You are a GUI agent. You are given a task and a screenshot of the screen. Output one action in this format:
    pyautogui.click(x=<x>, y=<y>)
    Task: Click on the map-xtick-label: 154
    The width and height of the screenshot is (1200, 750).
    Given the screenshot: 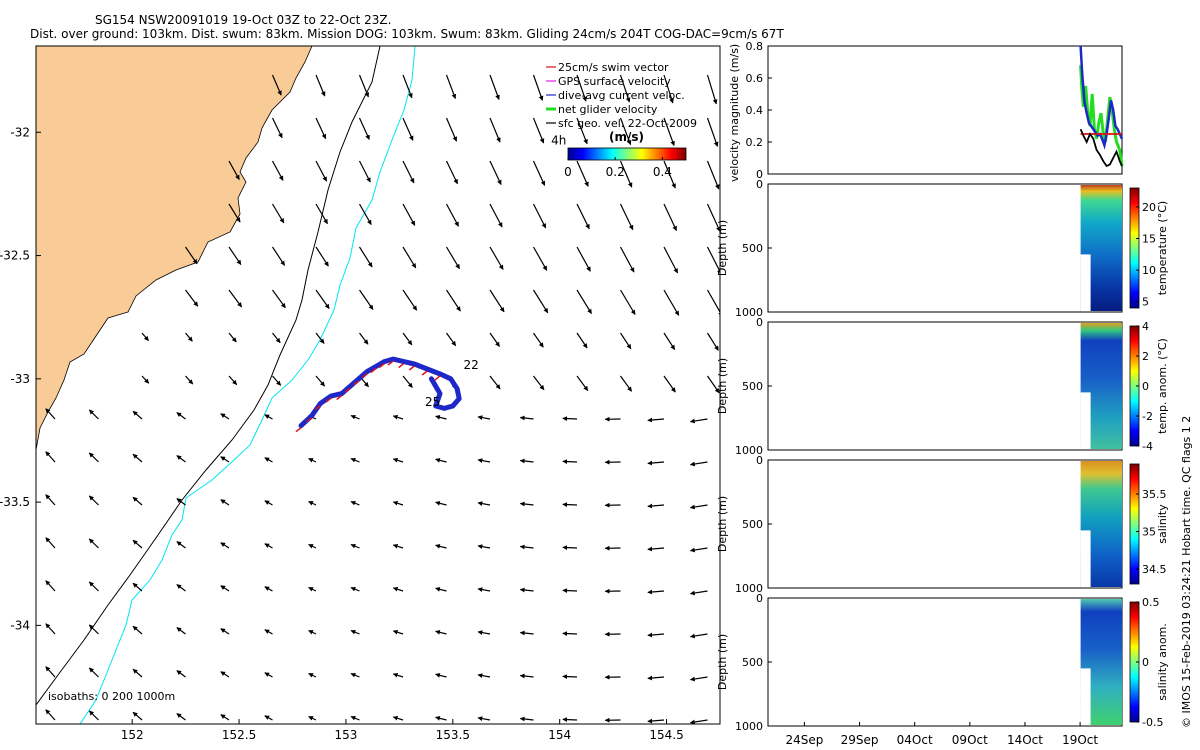 What is the action you would take?
    pyautogui.click(x=559, y=735)
    